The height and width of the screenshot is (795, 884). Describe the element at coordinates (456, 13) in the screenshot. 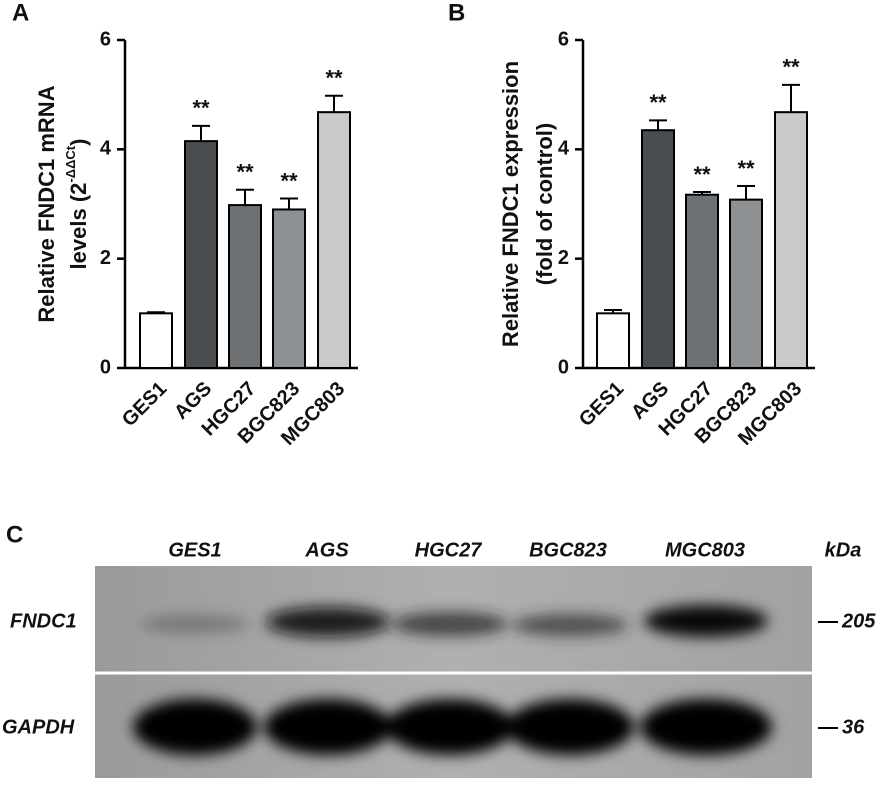

I see `panel-label: B` at that location.